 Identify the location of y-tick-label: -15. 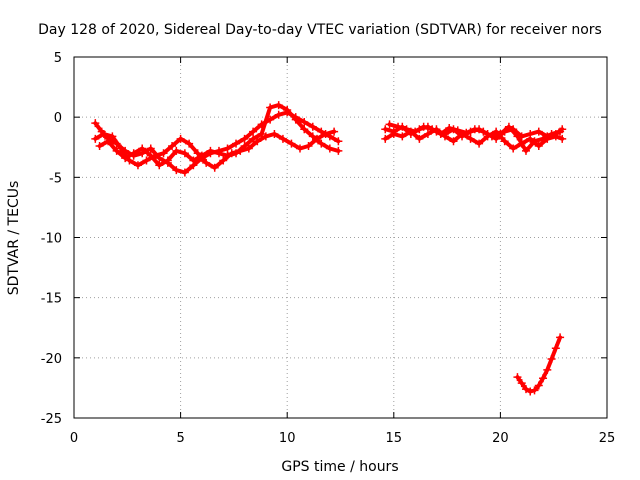
(51, 299).